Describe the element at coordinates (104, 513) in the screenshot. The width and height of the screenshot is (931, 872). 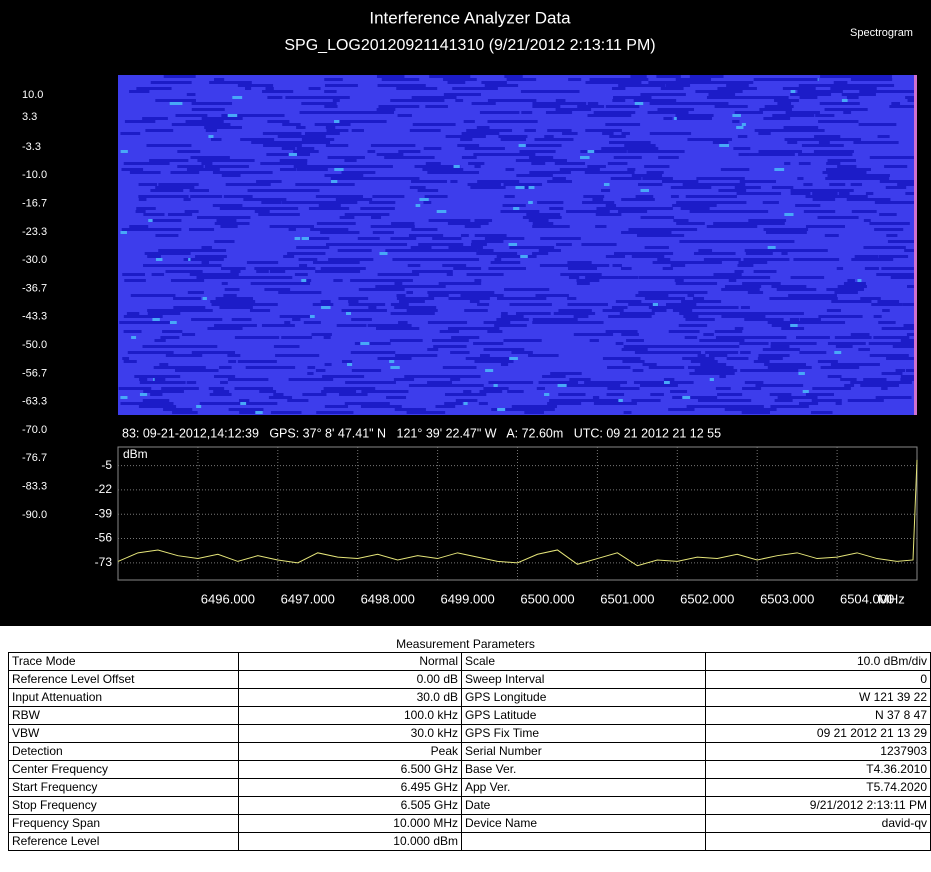
I see `y-tick-label: -39` at that location.